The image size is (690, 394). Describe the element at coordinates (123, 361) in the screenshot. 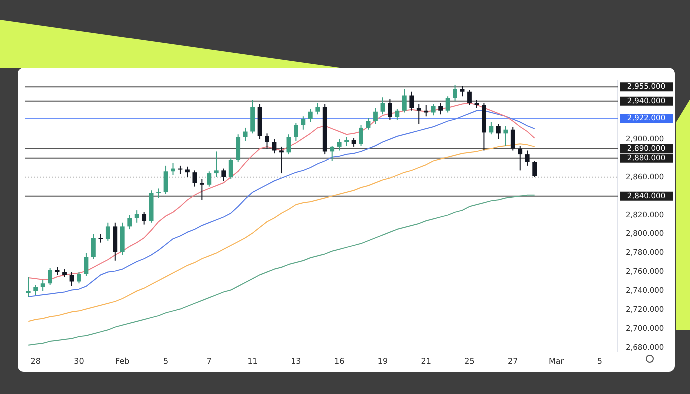

I see `x-tick-label: Feb` at that location.